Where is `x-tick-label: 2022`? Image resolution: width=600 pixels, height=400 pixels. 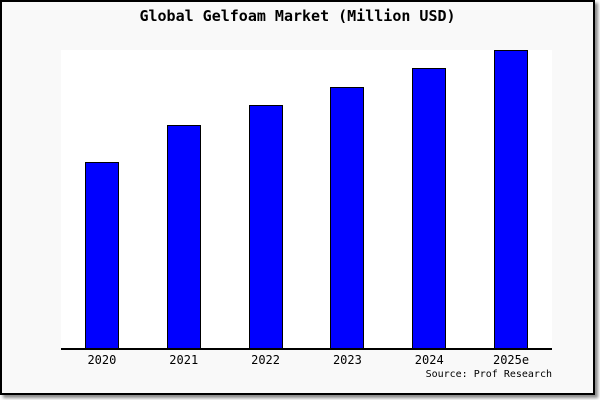 x-tick-label: 2022 is located at coordinates (266, 360).